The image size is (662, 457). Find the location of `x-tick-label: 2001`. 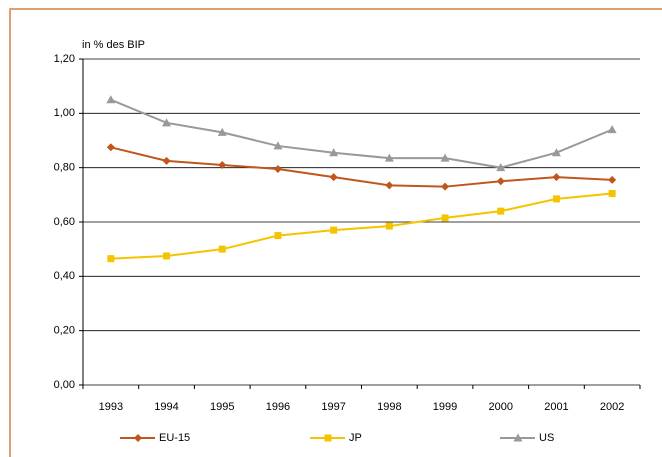

x-tick-label: 2001 is located at coordinates (556, 407).